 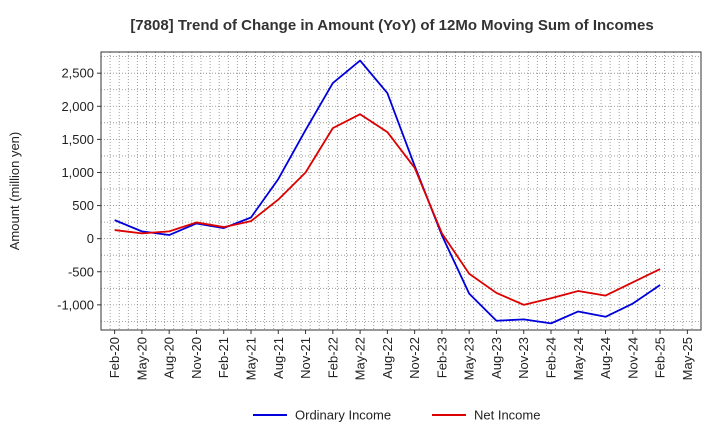 I want to click on x-tick-label: May-22, so click(x=360, y=358).